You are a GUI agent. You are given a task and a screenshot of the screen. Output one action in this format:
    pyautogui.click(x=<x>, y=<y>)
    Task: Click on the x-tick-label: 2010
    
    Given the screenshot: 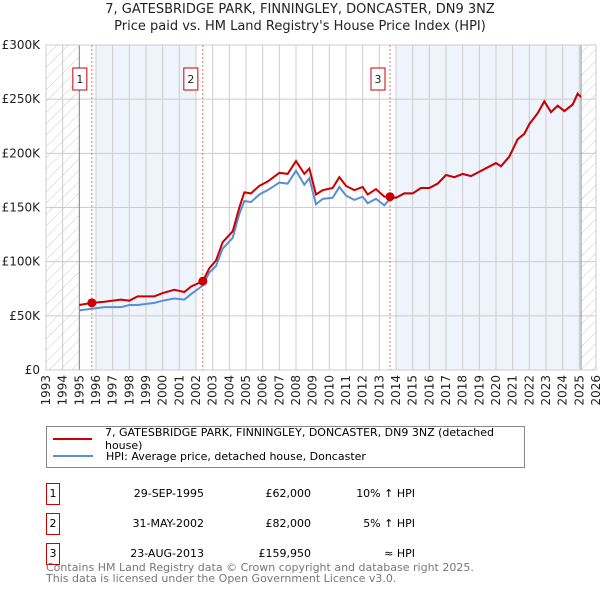 What is the action you would take?
    pyautogui.click(x=329, y=390)
    